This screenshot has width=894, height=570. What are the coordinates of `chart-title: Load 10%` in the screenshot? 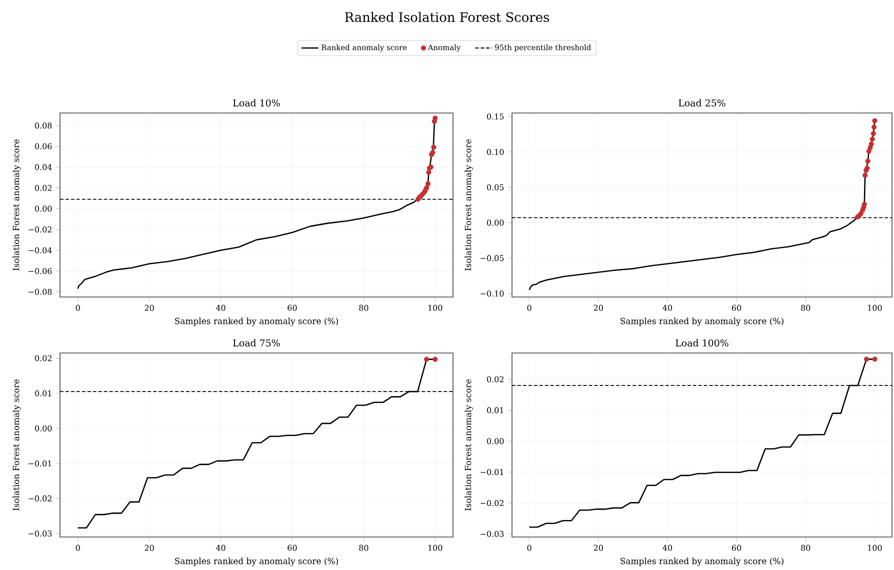 It's located at (256, 103).